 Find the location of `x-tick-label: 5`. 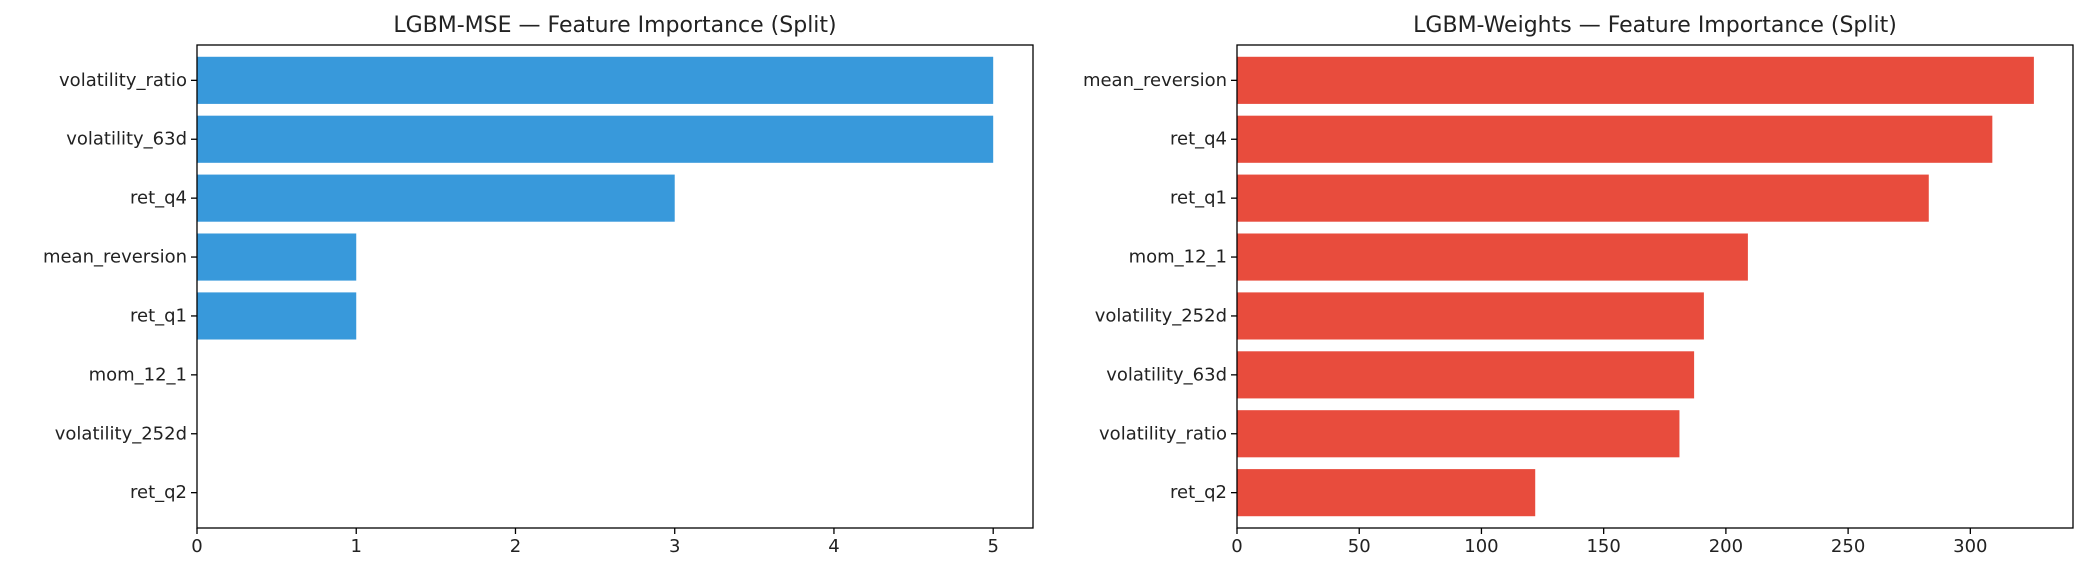

x-tick-label: 5 is located at coordinates (992, 546).